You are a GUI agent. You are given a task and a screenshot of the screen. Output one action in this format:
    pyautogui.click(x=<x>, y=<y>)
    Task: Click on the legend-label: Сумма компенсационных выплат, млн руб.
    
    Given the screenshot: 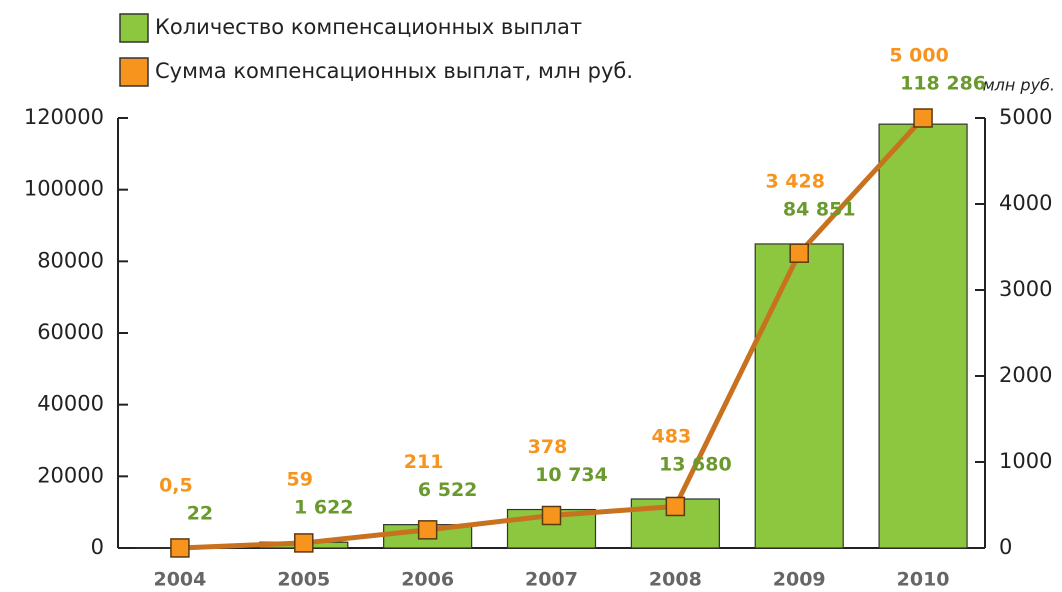 What is the action you would take?
    pyautogui.click(x=394, y=71)
    